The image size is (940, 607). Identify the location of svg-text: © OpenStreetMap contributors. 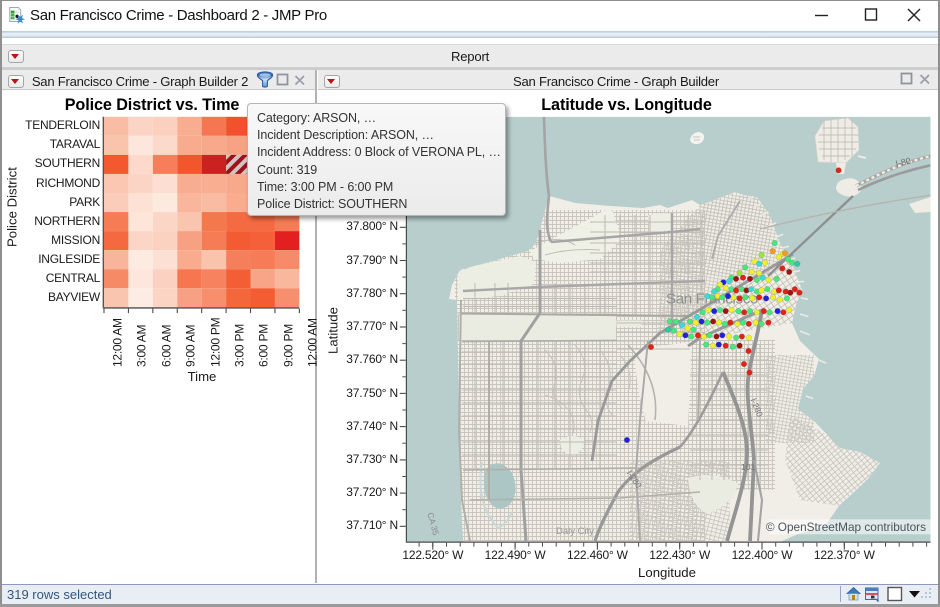
(846, 527).